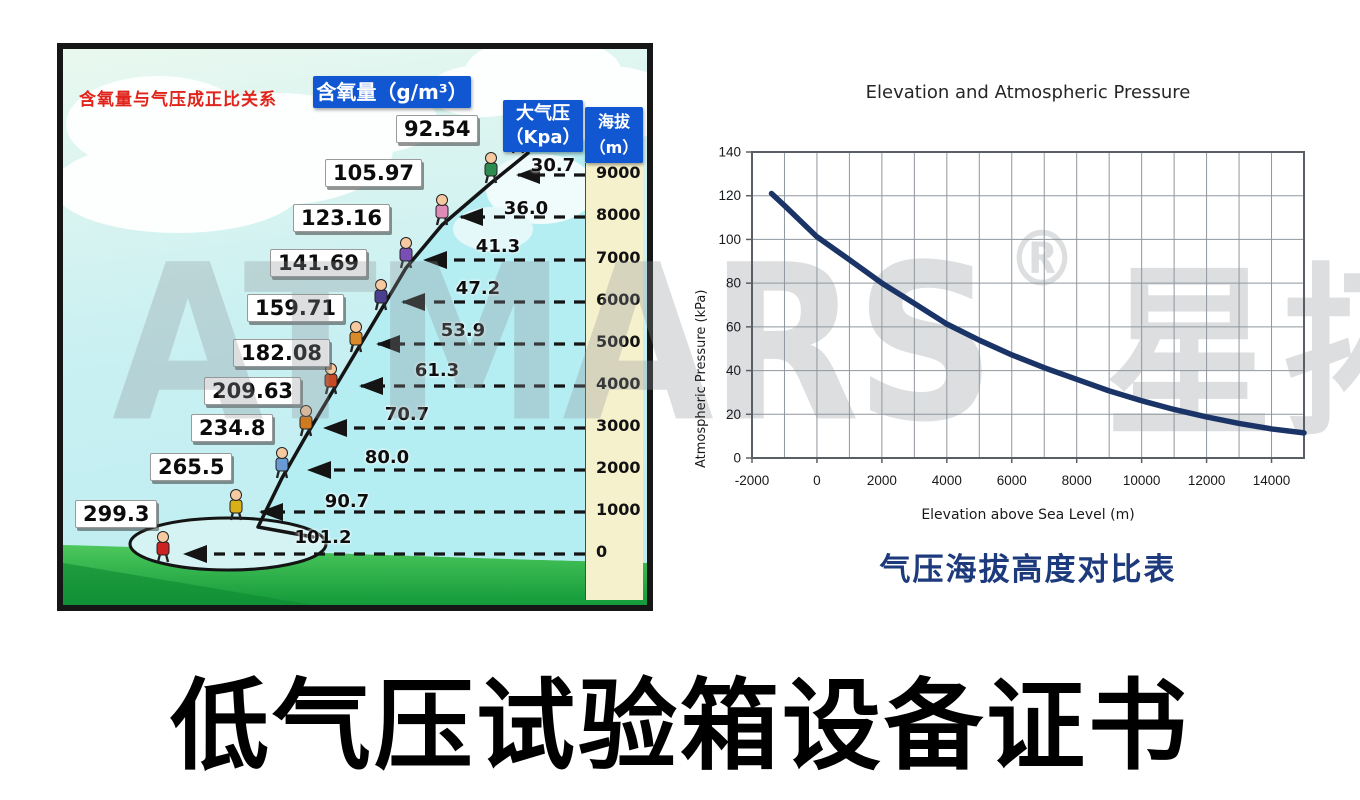 This screenshot has height=800, width=1360. I want to click on elevation-tick-label: 0, so click(602, 551).